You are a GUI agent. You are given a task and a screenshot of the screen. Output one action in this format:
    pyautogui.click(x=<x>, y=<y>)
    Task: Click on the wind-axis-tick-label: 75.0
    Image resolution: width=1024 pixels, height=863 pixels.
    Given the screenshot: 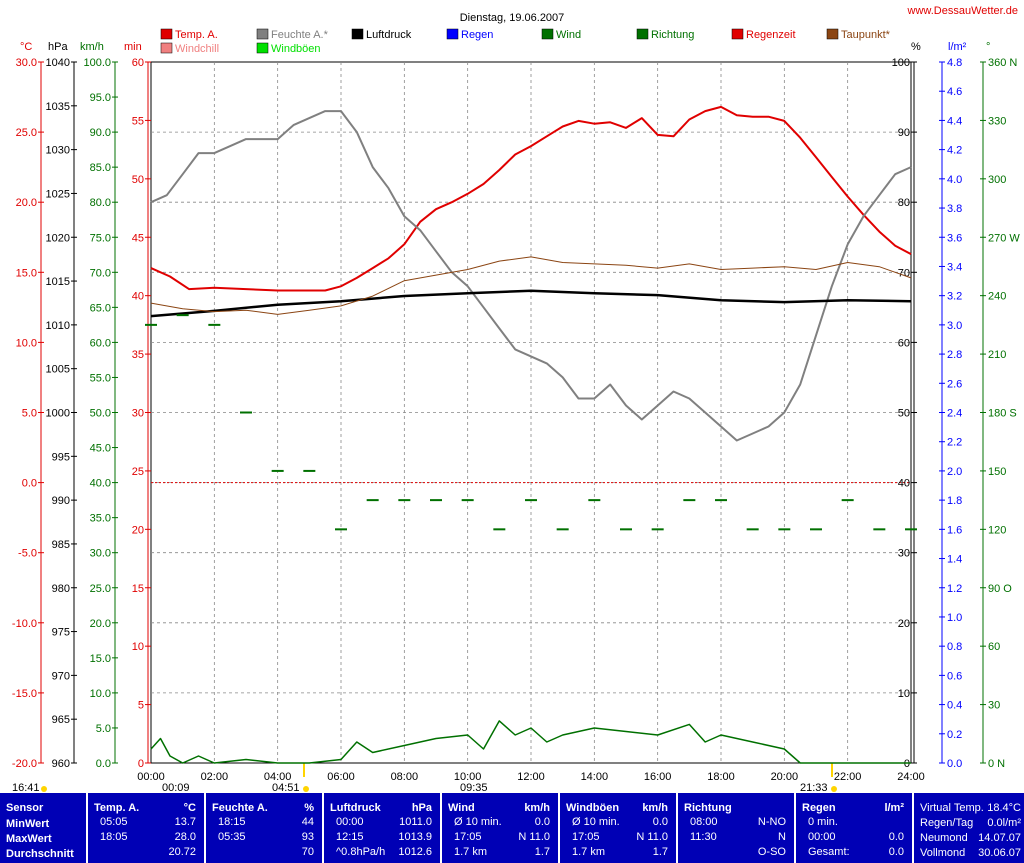 What is the action you would take?
    pyautogui.click(x=100, y=238)
    